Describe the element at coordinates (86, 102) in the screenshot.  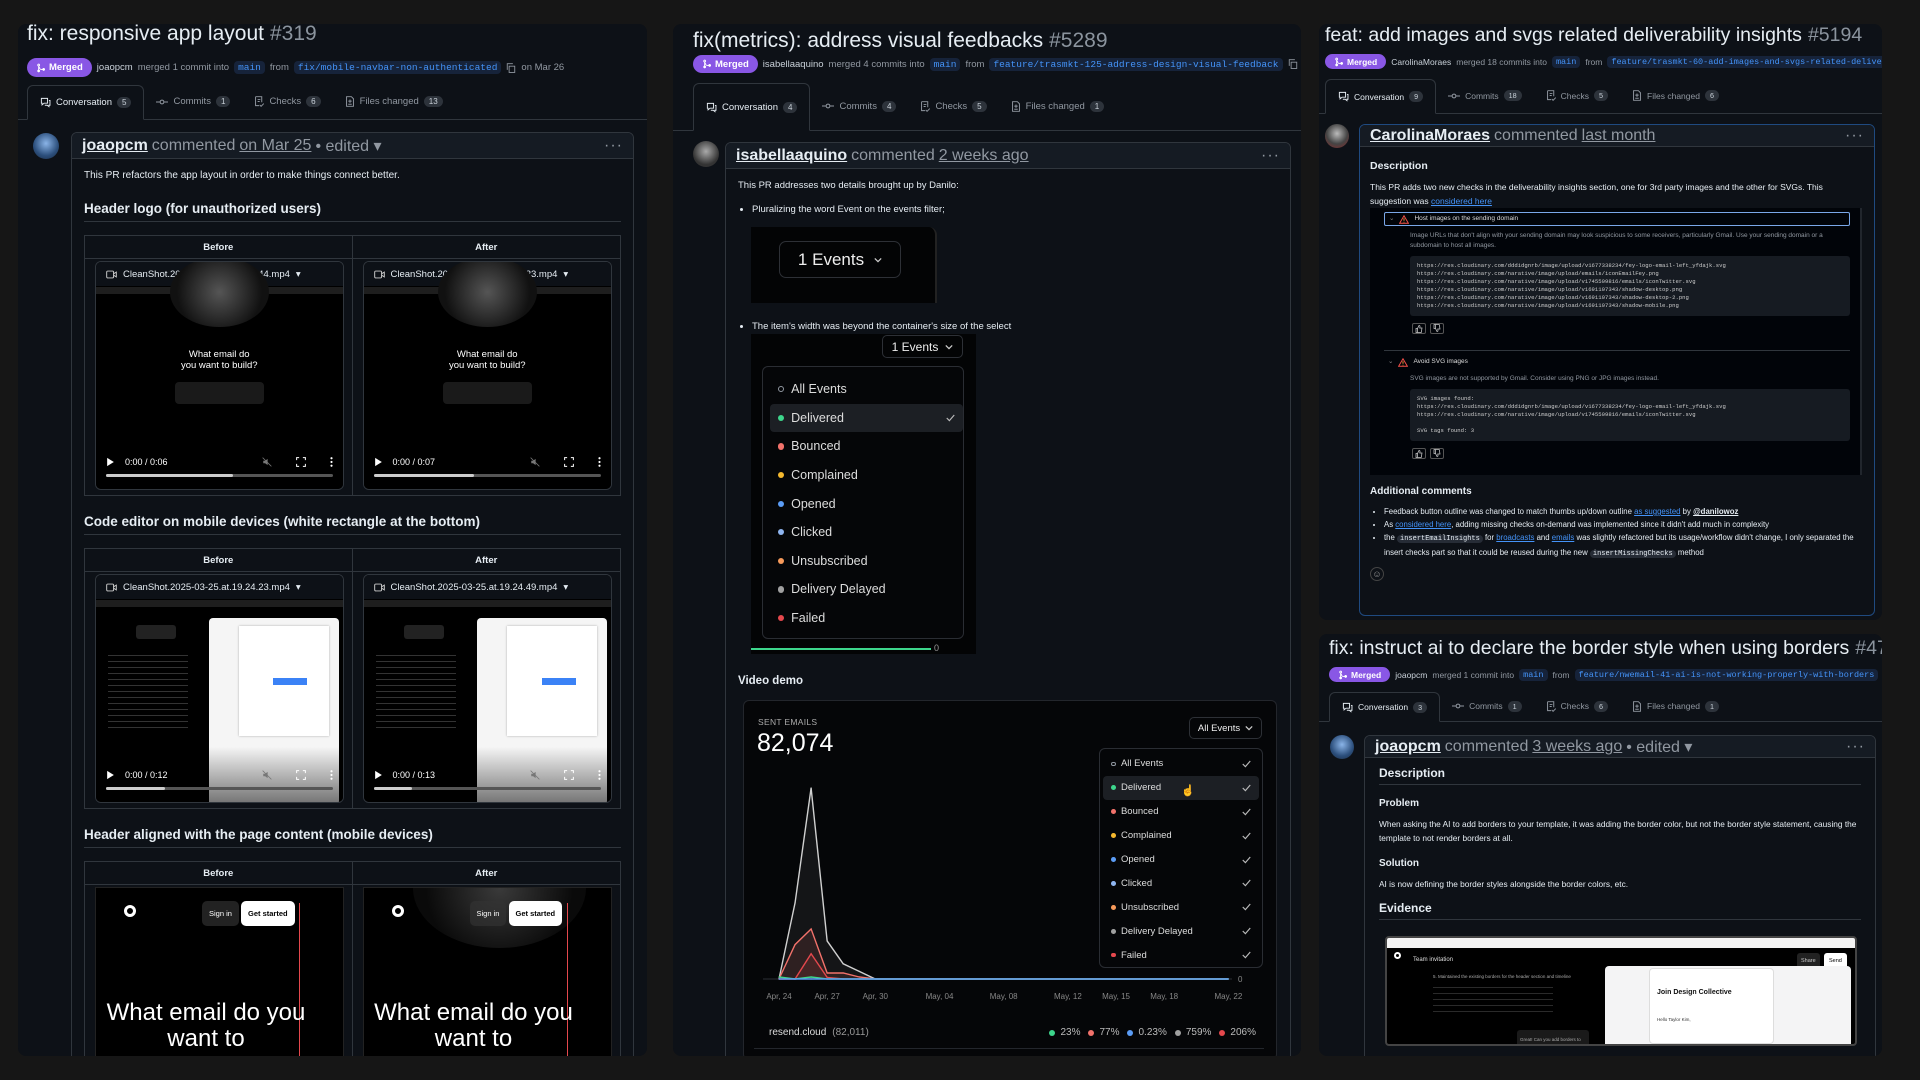
I see `tab-conversation: Conversation 5` at that location.